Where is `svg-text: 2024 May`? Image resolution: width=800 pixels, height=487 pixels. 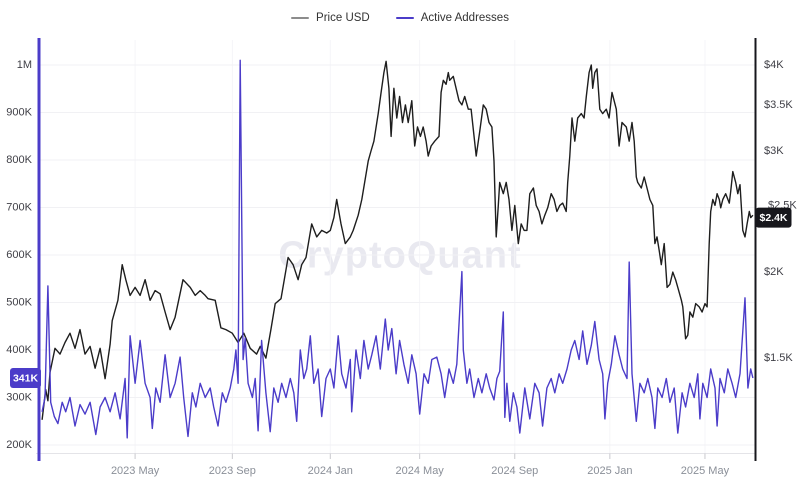 svg-text: 2024 May is located at coordinates (420, 471).